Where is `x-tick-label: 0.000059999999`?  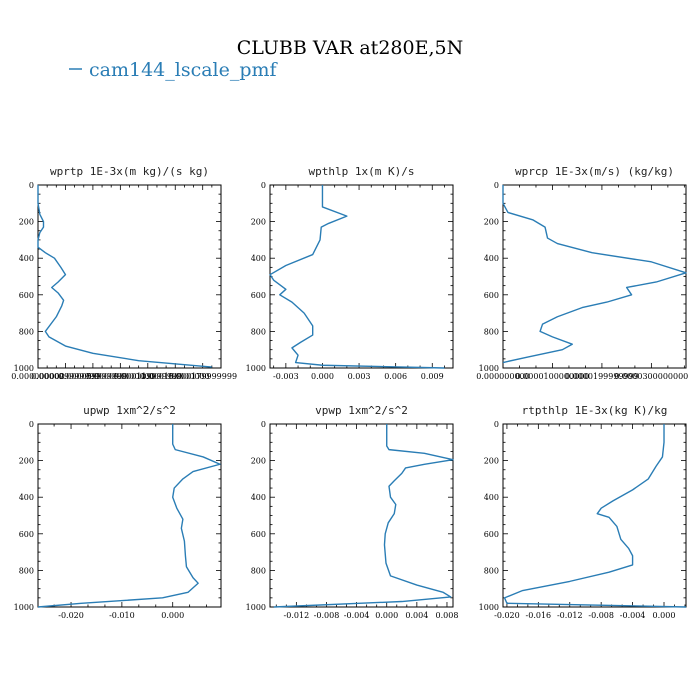 x-tick-label: 0.000059999999 is located at coordinates (93, 376).